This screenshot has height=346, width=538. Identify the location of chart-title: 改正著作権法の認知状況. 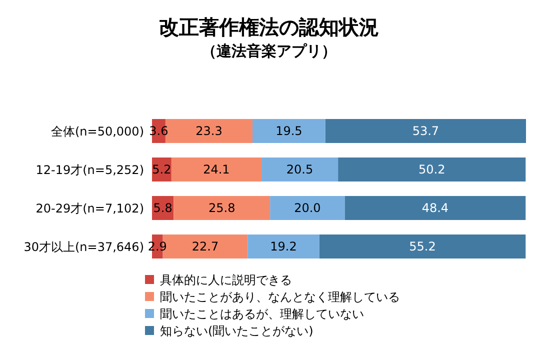
(269, 27).